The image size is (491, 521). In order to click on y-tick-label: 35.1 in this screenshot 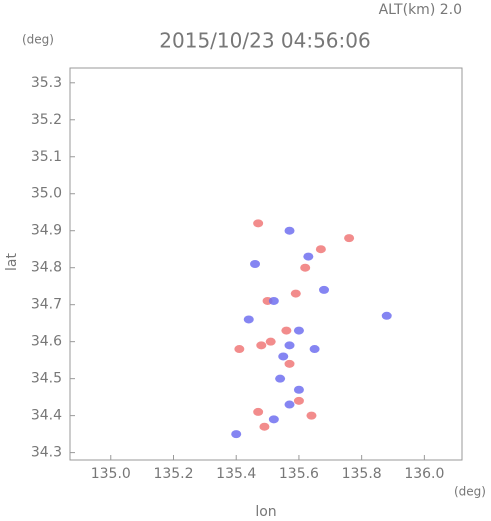, I will do `click(46, 157)`.